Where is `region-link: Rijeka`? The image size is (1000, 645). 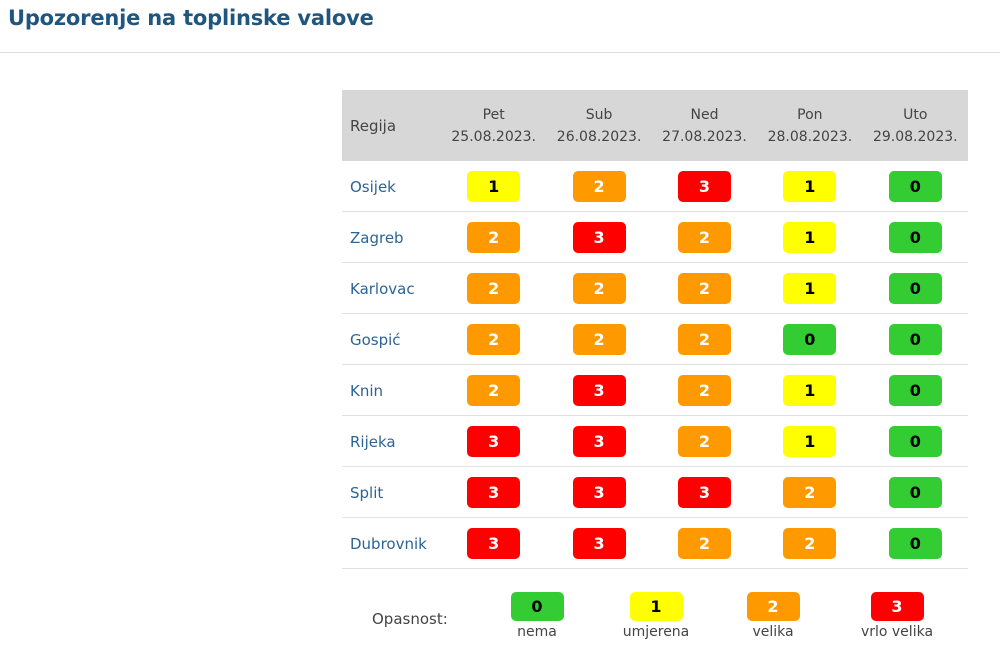
region-link: Rijeka is located at coordinates (373, 441).